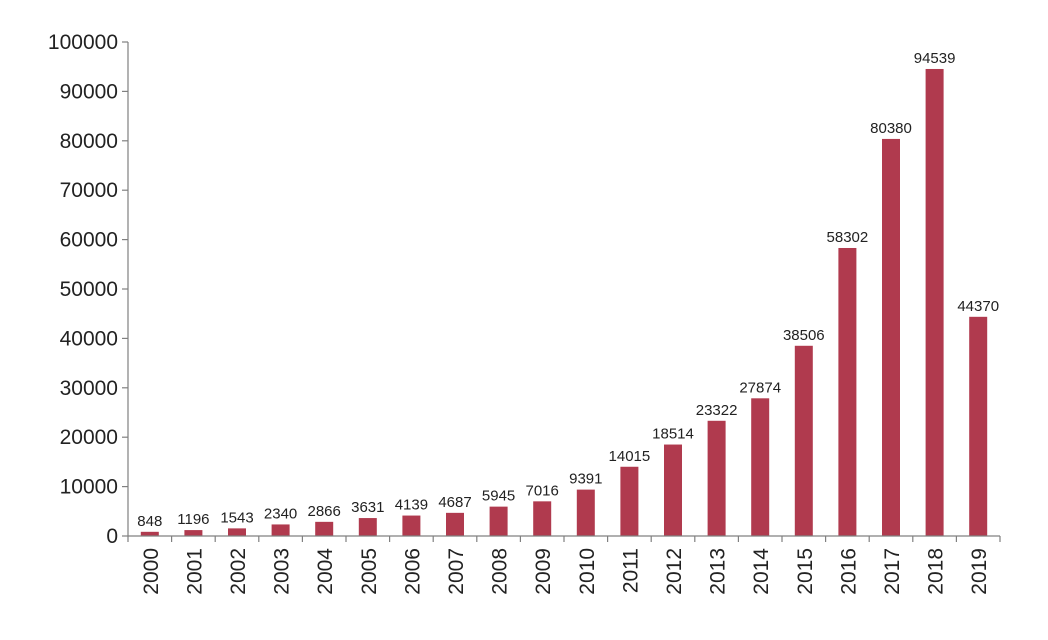 Image resolution: width=1048 pixels, height=640 pixels. What do you see at coordinates (282, 571) in the screenshot?
I see `x-tick-label-2003: 2003` at bounding box center [282, 571].